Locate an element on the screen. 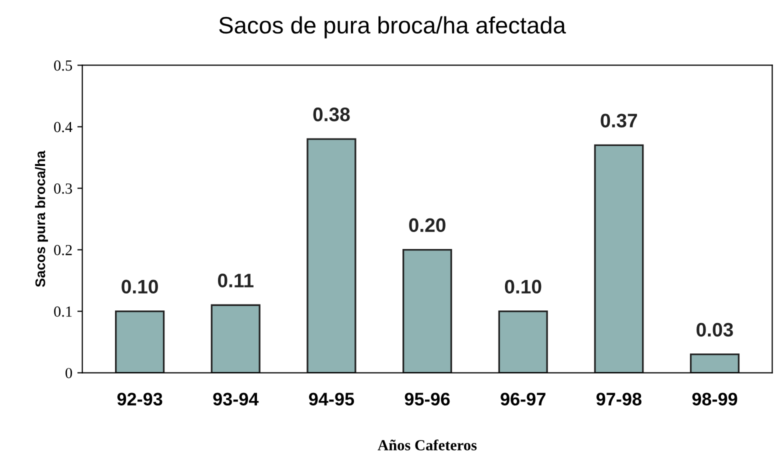  x-tick-label: 97-98 is located at coordinates (619, 399).